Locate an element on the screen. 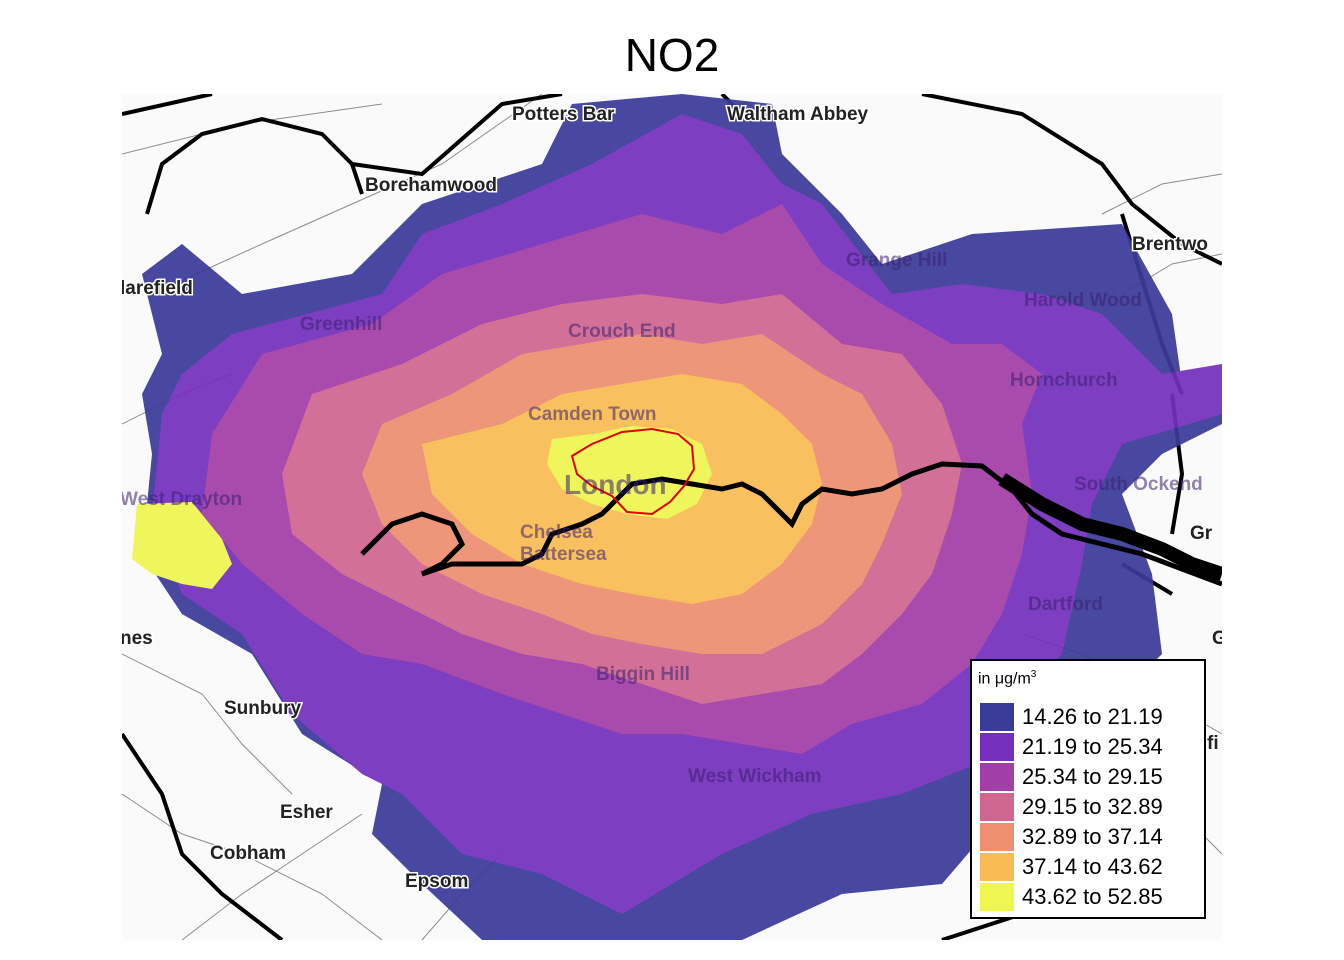 The width and height of the screenshot is (1344, 960). label-nes: nes is located at coordinates (137, 638).